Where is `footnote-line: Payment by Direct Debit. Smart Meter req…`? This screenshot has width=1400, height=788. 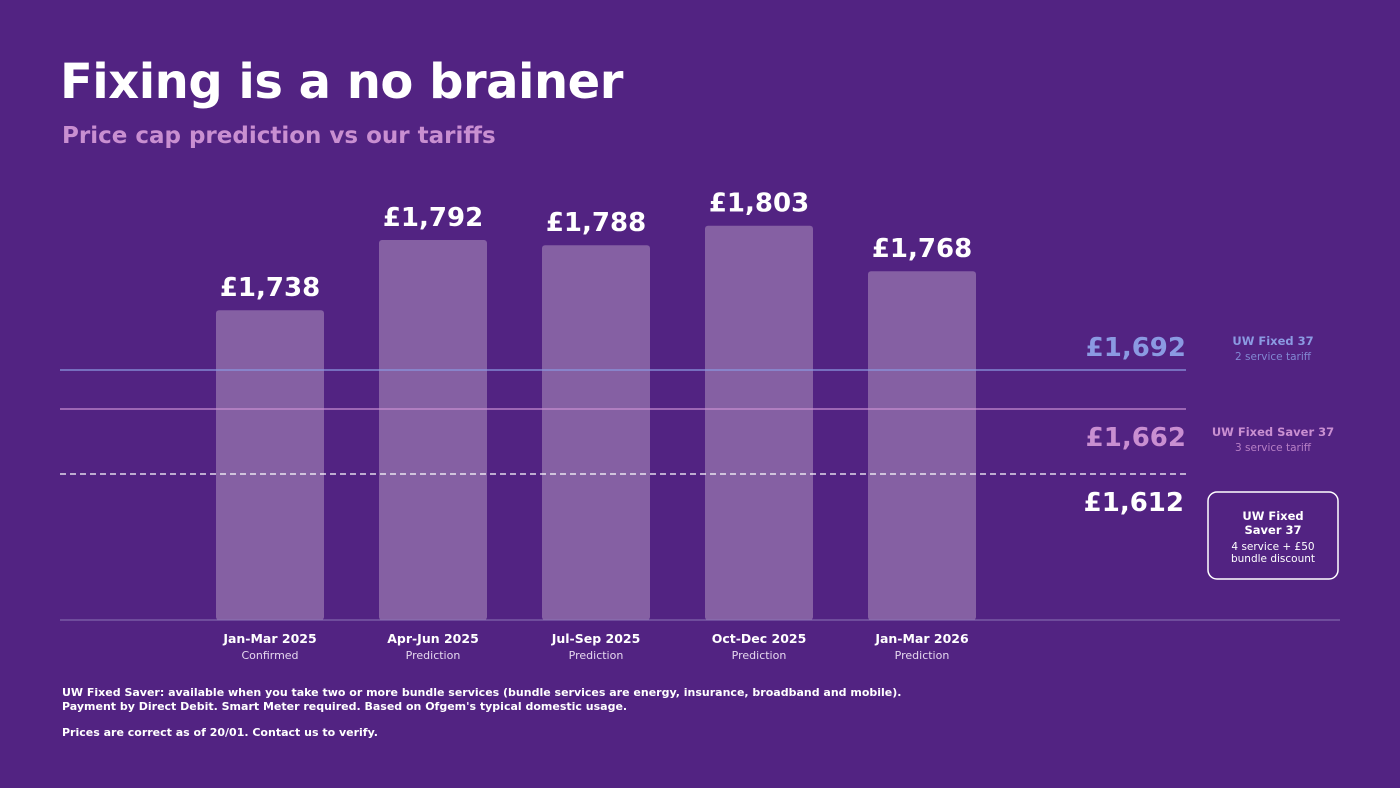
footnote-line: Payment by Direct Debit. Smart Meter req… is located at coordinates (345, 706).